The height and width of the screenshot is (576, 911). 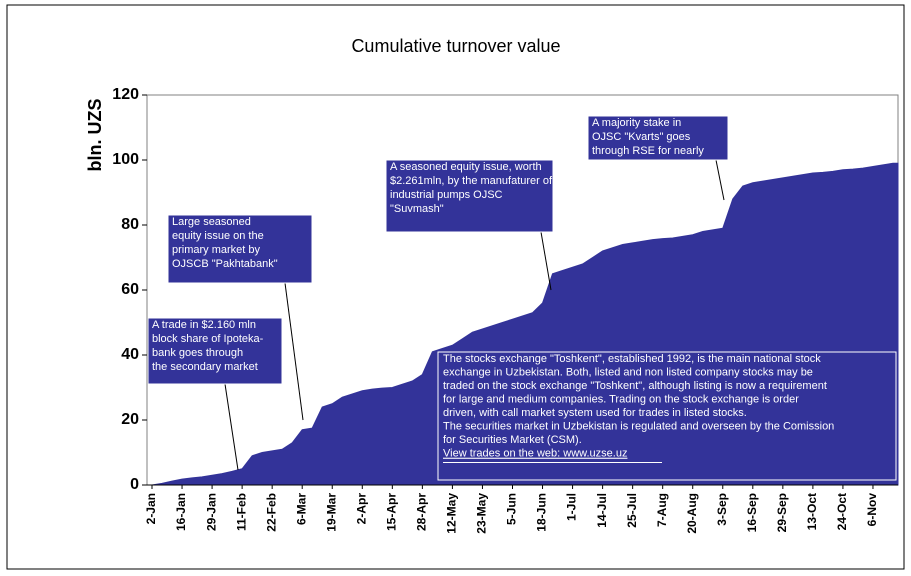 What do you see at coordinates (197, 353) in the screenshot?
I see `annotation-text: bank goes through` at bounding box center [197, 353].